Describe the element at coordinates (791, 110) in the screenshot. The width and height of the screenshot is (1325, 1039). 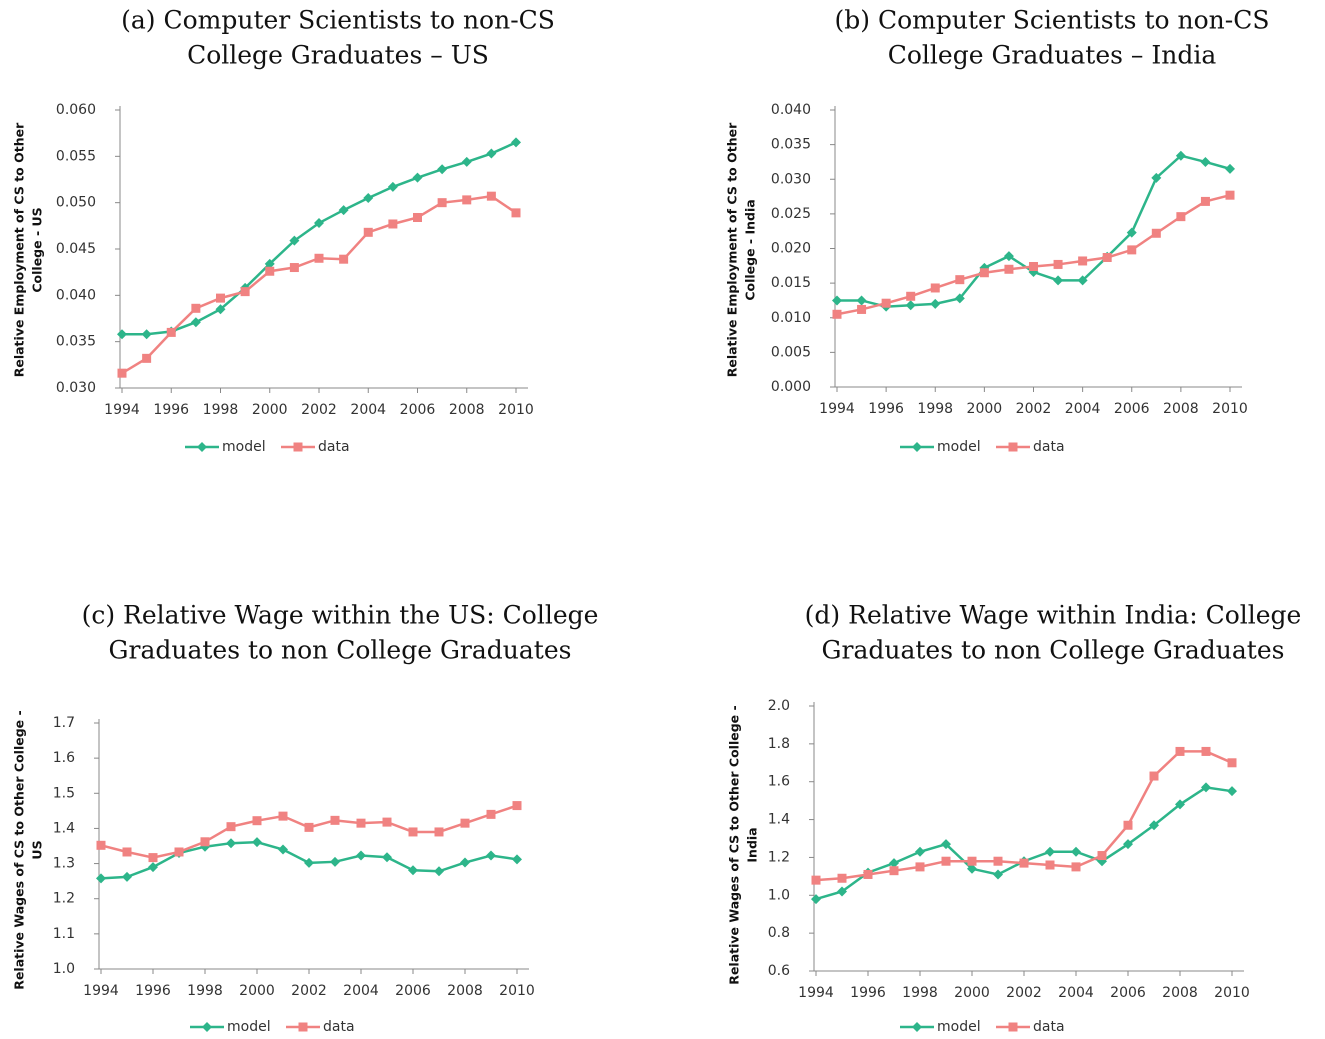
I see `y-tick-label: 0.040` at that location.